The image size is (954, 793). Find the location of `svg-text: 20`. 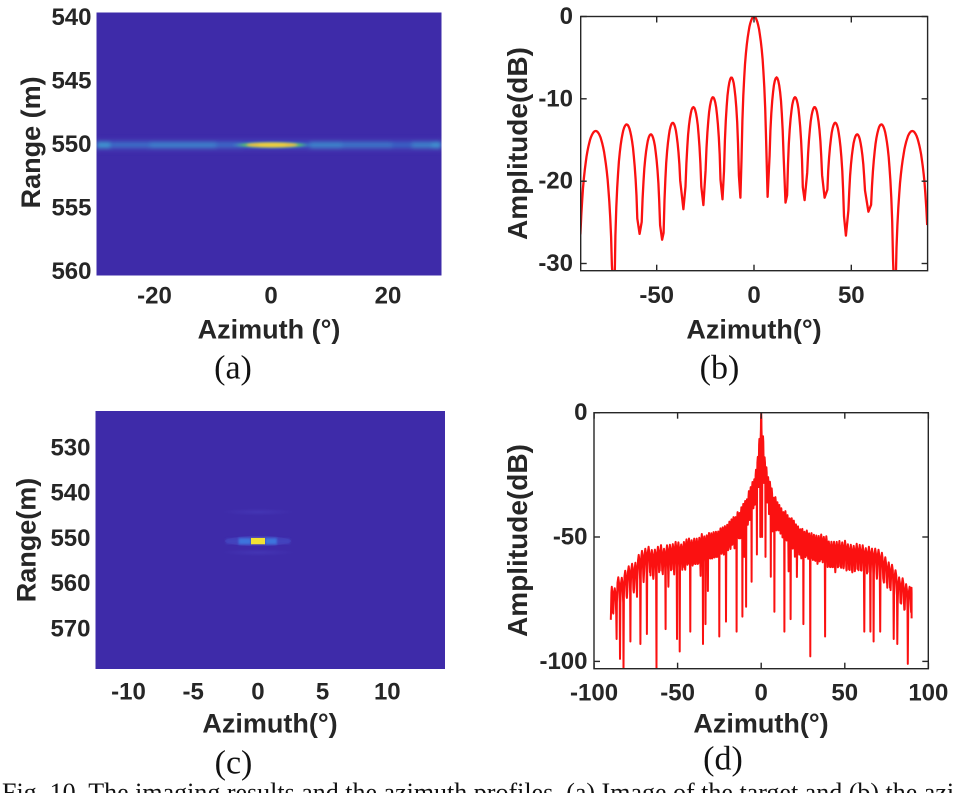

svg-text: 20 is located at coordinates (388, 296).